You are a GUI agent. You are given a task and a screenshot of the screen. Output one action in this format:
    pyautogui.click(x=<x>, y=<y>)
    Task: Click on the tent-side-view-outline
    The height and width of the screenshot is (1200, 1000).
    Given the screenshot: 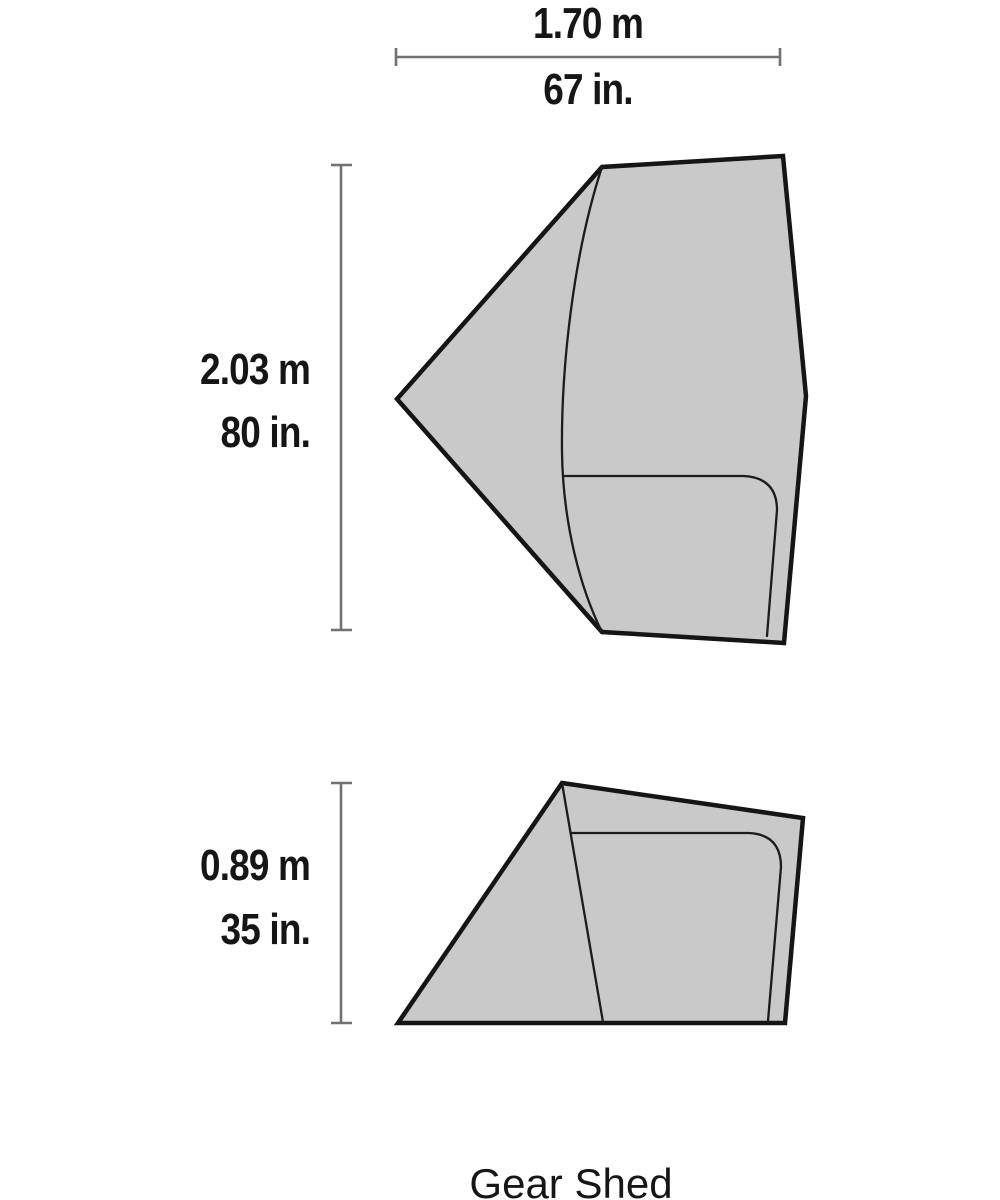 What is the action you would take?
    pyautogui.click(x=599, y=903)
    